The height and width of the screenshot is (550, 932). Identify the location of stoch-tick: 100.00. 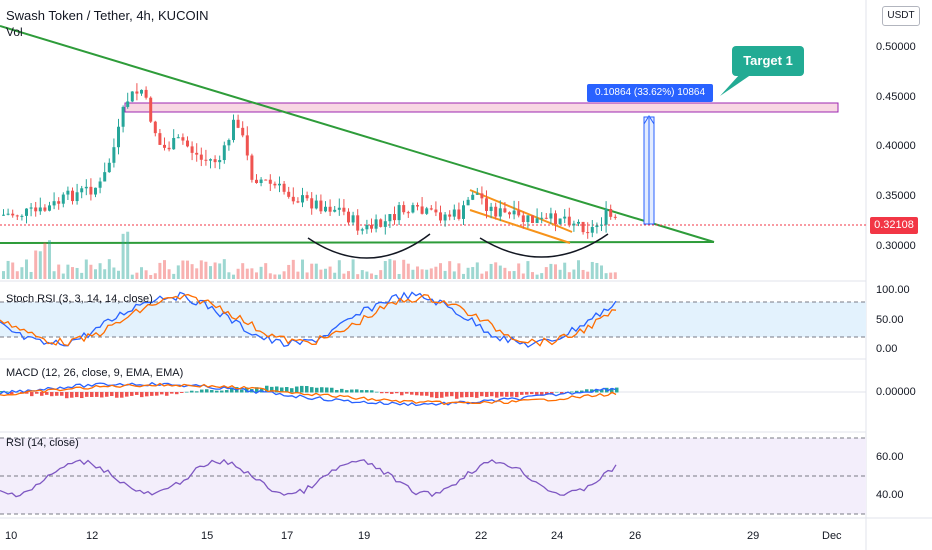
(893, 290).